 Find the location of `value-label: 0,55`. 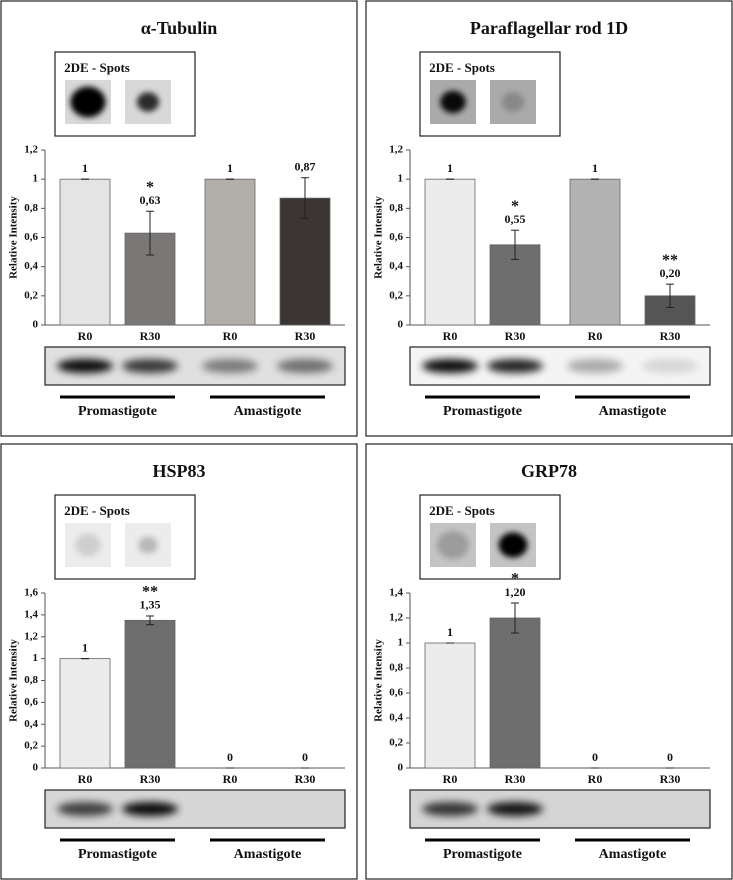

value-label: 0,55 is located at coordinates (515, 219).